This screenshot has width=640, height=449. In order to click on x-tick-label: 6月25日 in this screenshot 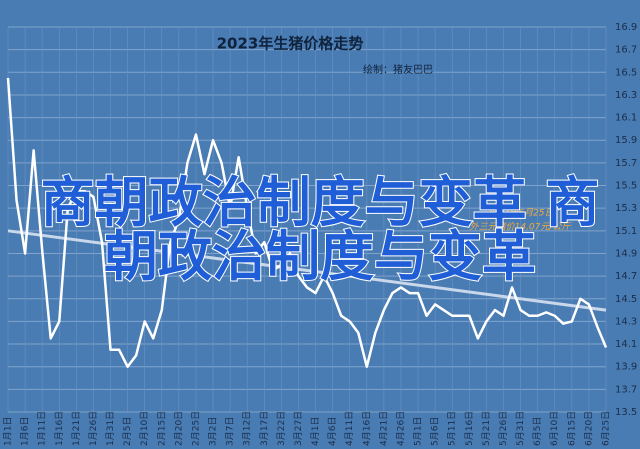, I will do `click(606, 428)`.